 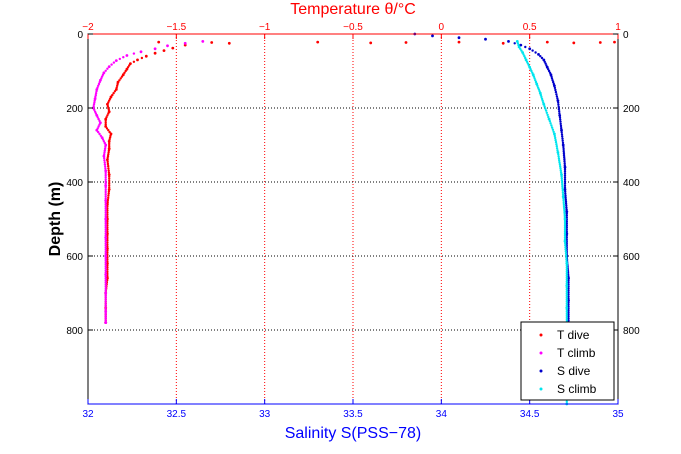 What do you see at coordinates (567, 361) in the screenshot?
I see `legend-box` at bounding box center [567, 361].